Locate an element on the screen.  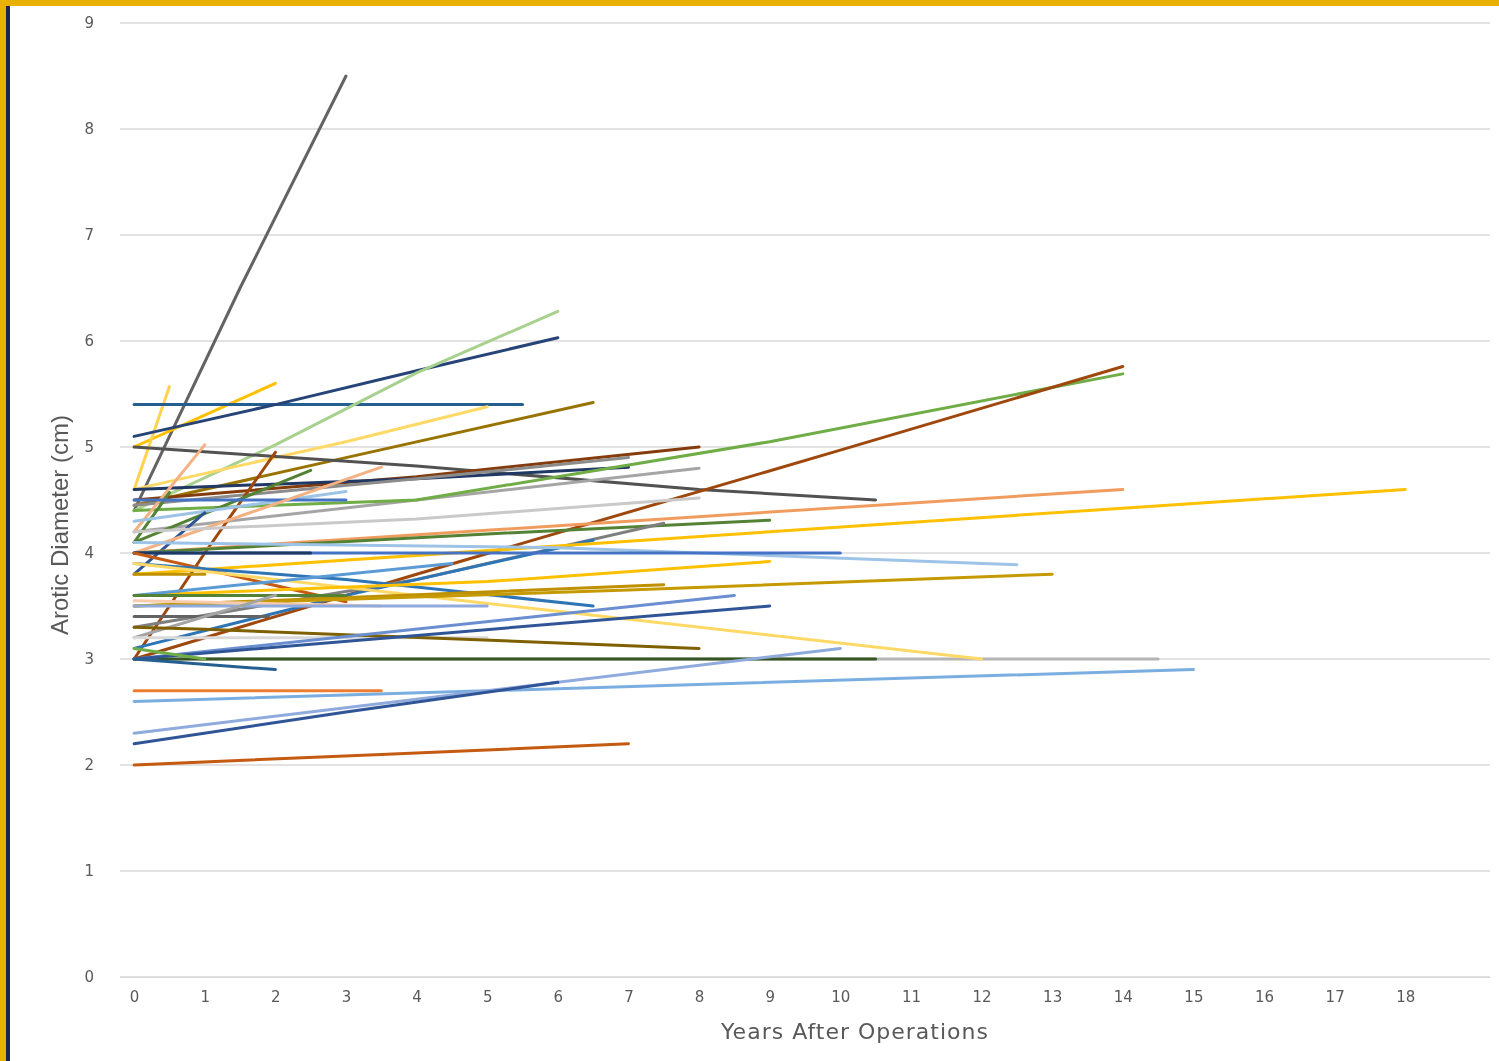
x-tick-label: 9 is located at coordinates (770, 996).